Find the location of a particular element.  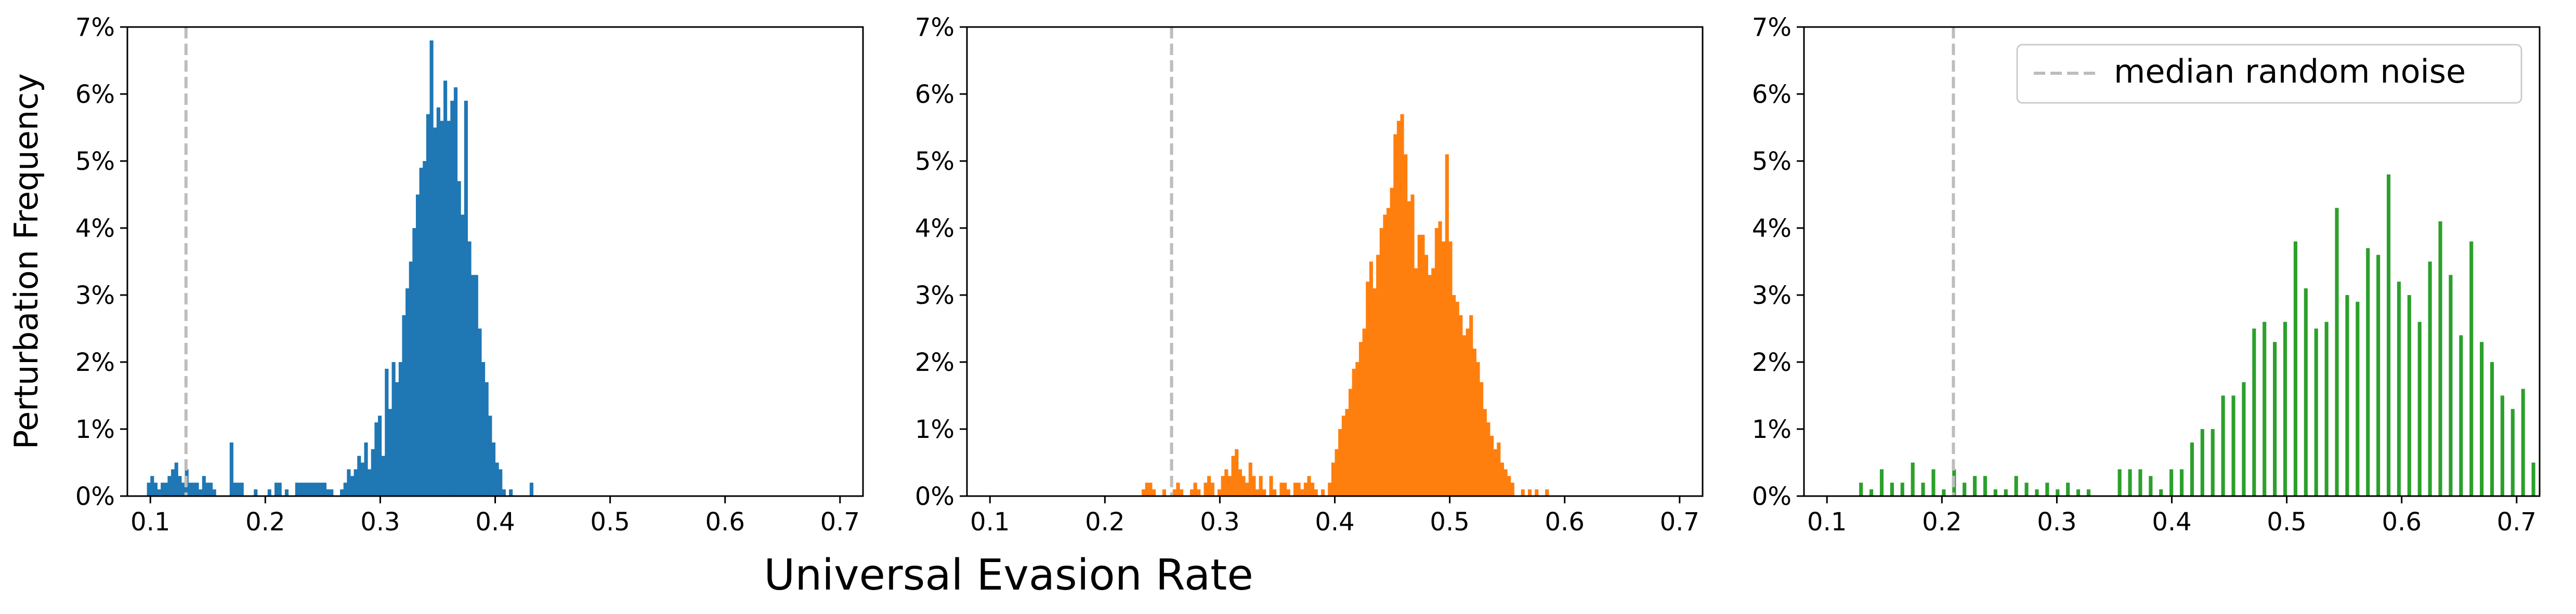

y-tick-label: 6% is located at coordinates (95, 94).